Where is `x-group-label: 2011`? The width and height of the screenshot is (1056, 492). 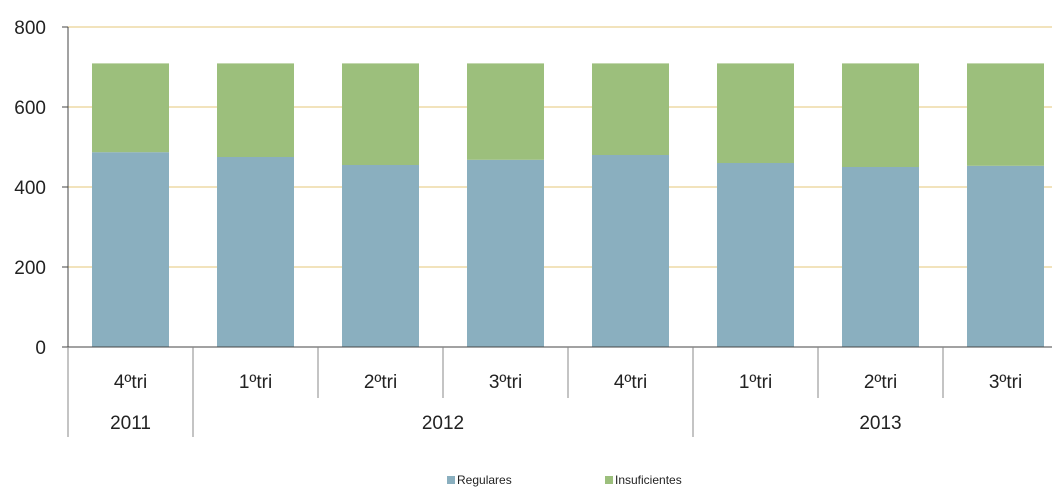
x-group-label: 2011 is located at coordinates (130, 423).